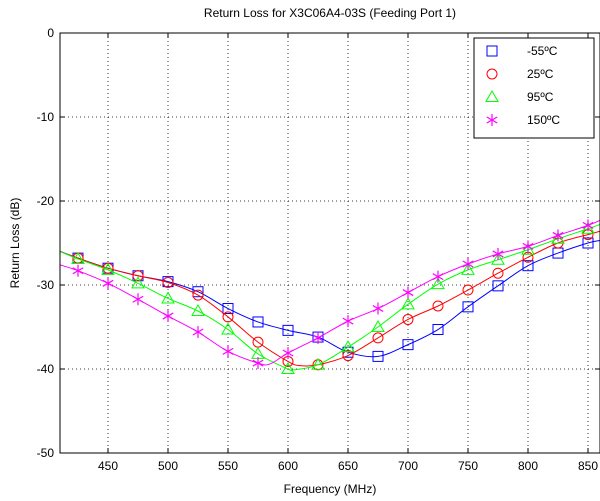 The height and width of the screenshot is (501, 600). What do you see at coordinates (408, 466) in the screenshot?
I see `x-tick-label: 700` at bounding box center [408, 466].